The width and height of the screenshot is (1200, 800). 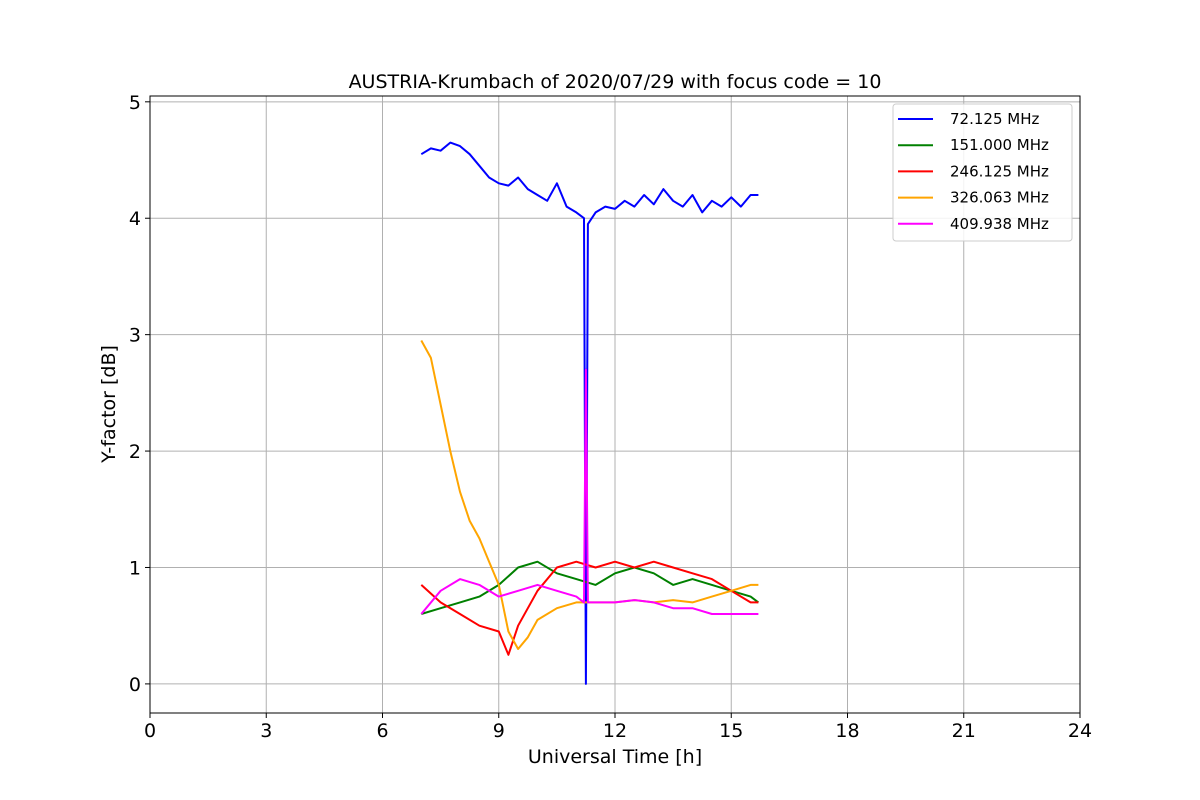 I want to click on x-tick-label: 9, so click(x=499, y=731).